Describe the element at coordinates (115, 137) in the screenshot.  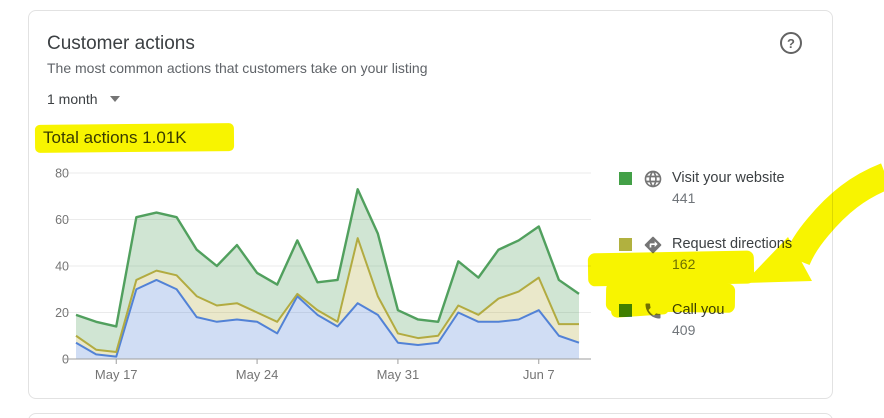
I see `total-actions-label: Total actions 1.01K` at that location.